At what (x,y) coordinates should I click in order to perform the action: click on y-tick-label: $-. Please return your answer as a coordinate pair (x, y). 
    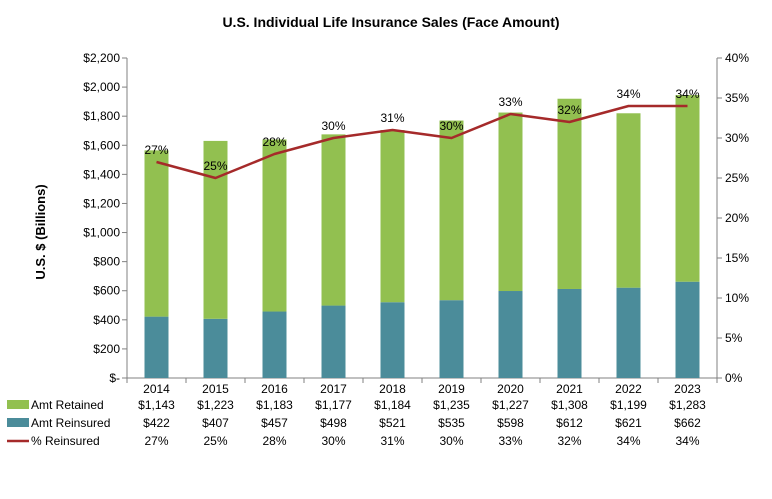
    Looking at the image, I should click on (114, 378).